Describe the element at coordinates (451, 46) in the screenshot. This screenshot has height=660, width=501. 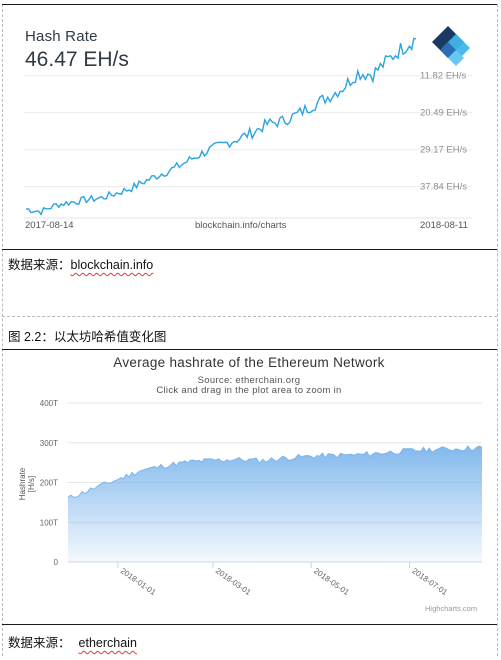
I see `blockchain-logo-icon` at that location.